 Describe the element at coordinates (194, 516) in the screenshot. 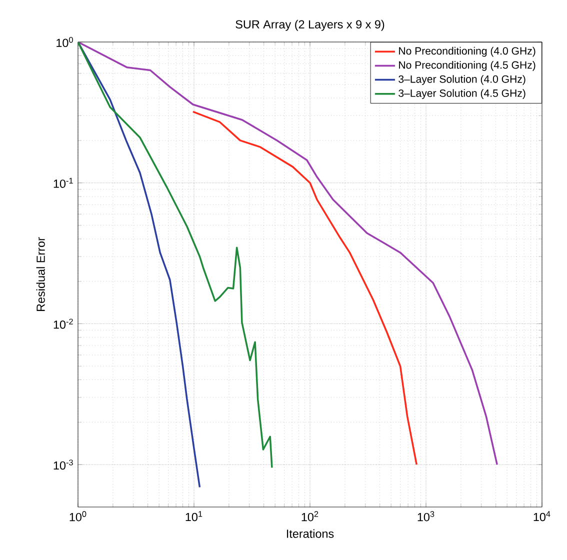

I see `x-tick-label: 10$^{1}$` at that location.